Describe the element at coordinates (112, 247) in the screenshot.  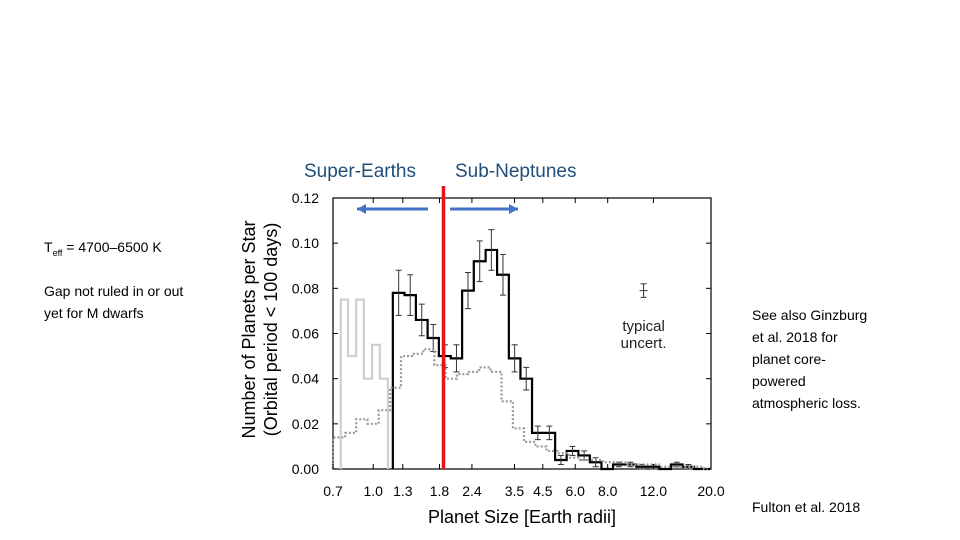
I see `teff-range: = 4700–6500 K` at that location.